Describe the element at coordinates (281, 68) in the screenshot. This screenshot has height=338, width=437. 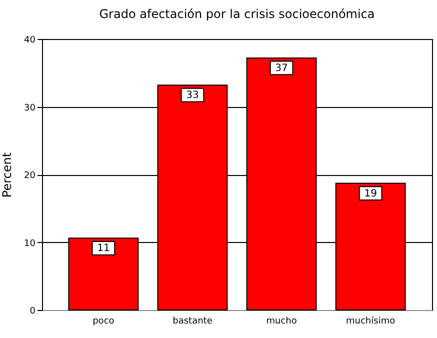
I see `data-label: 37` at that location.